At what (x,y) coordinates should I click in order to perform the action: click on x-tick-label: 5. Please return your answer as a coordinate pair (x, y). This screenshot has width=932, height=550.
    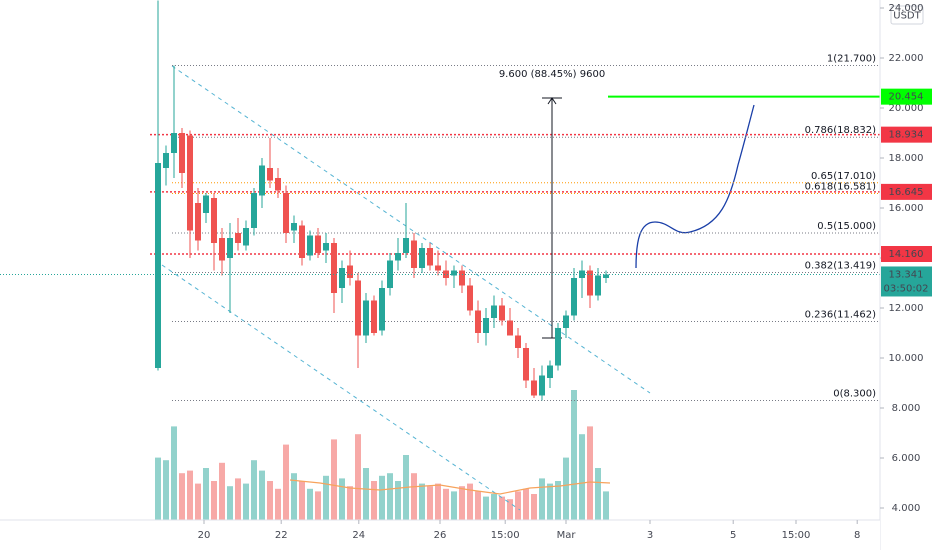
    Looking at the image, I should click on (733, 535).